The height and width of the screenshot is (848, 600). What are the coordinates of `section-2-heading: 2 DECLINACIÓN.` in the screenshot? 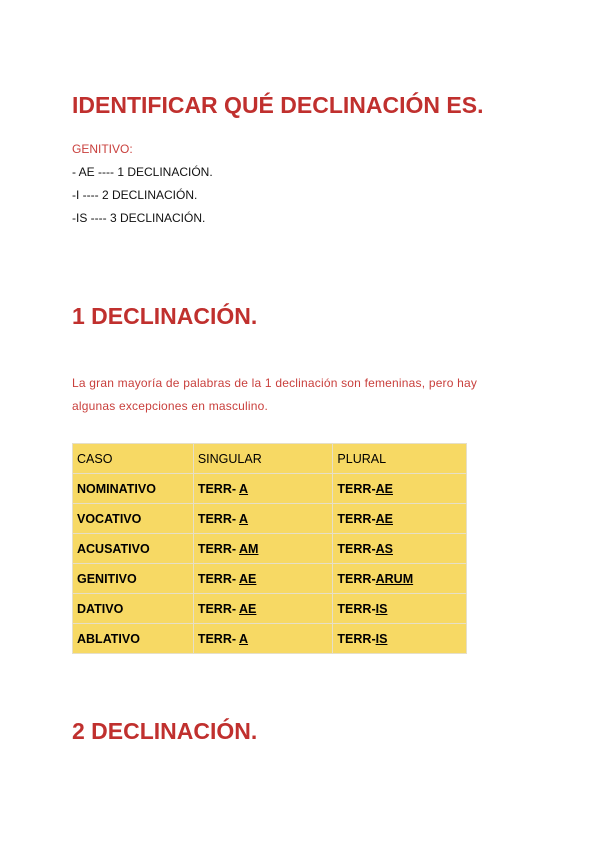 It's located at (165, 731).